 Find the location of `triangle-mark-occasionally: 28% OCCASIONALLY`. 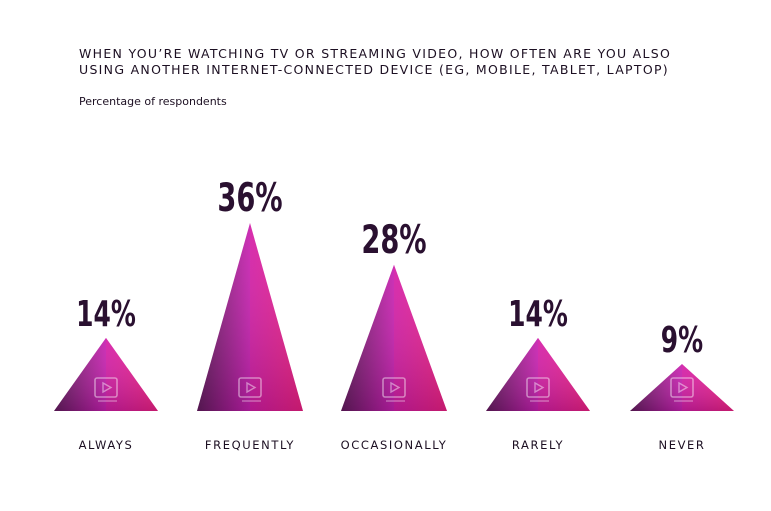

triangle-mark-occasionally: 28% OCCASIONALLY is located at coordinates (394, 334).